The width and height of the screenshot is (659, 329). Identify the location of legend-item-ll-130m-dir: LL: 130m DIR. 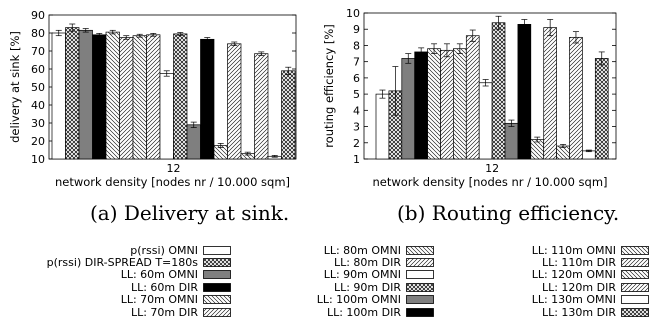
(551, 312).